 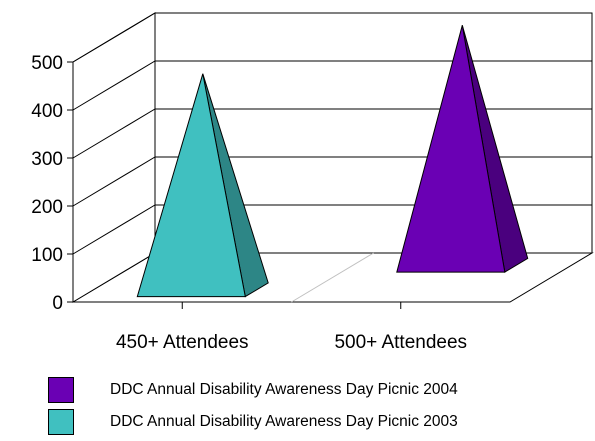 What do you see at coordinates (57, 303) in the screenshot?
I see `y-tick-label: 0` at bounding box center [57, 303].